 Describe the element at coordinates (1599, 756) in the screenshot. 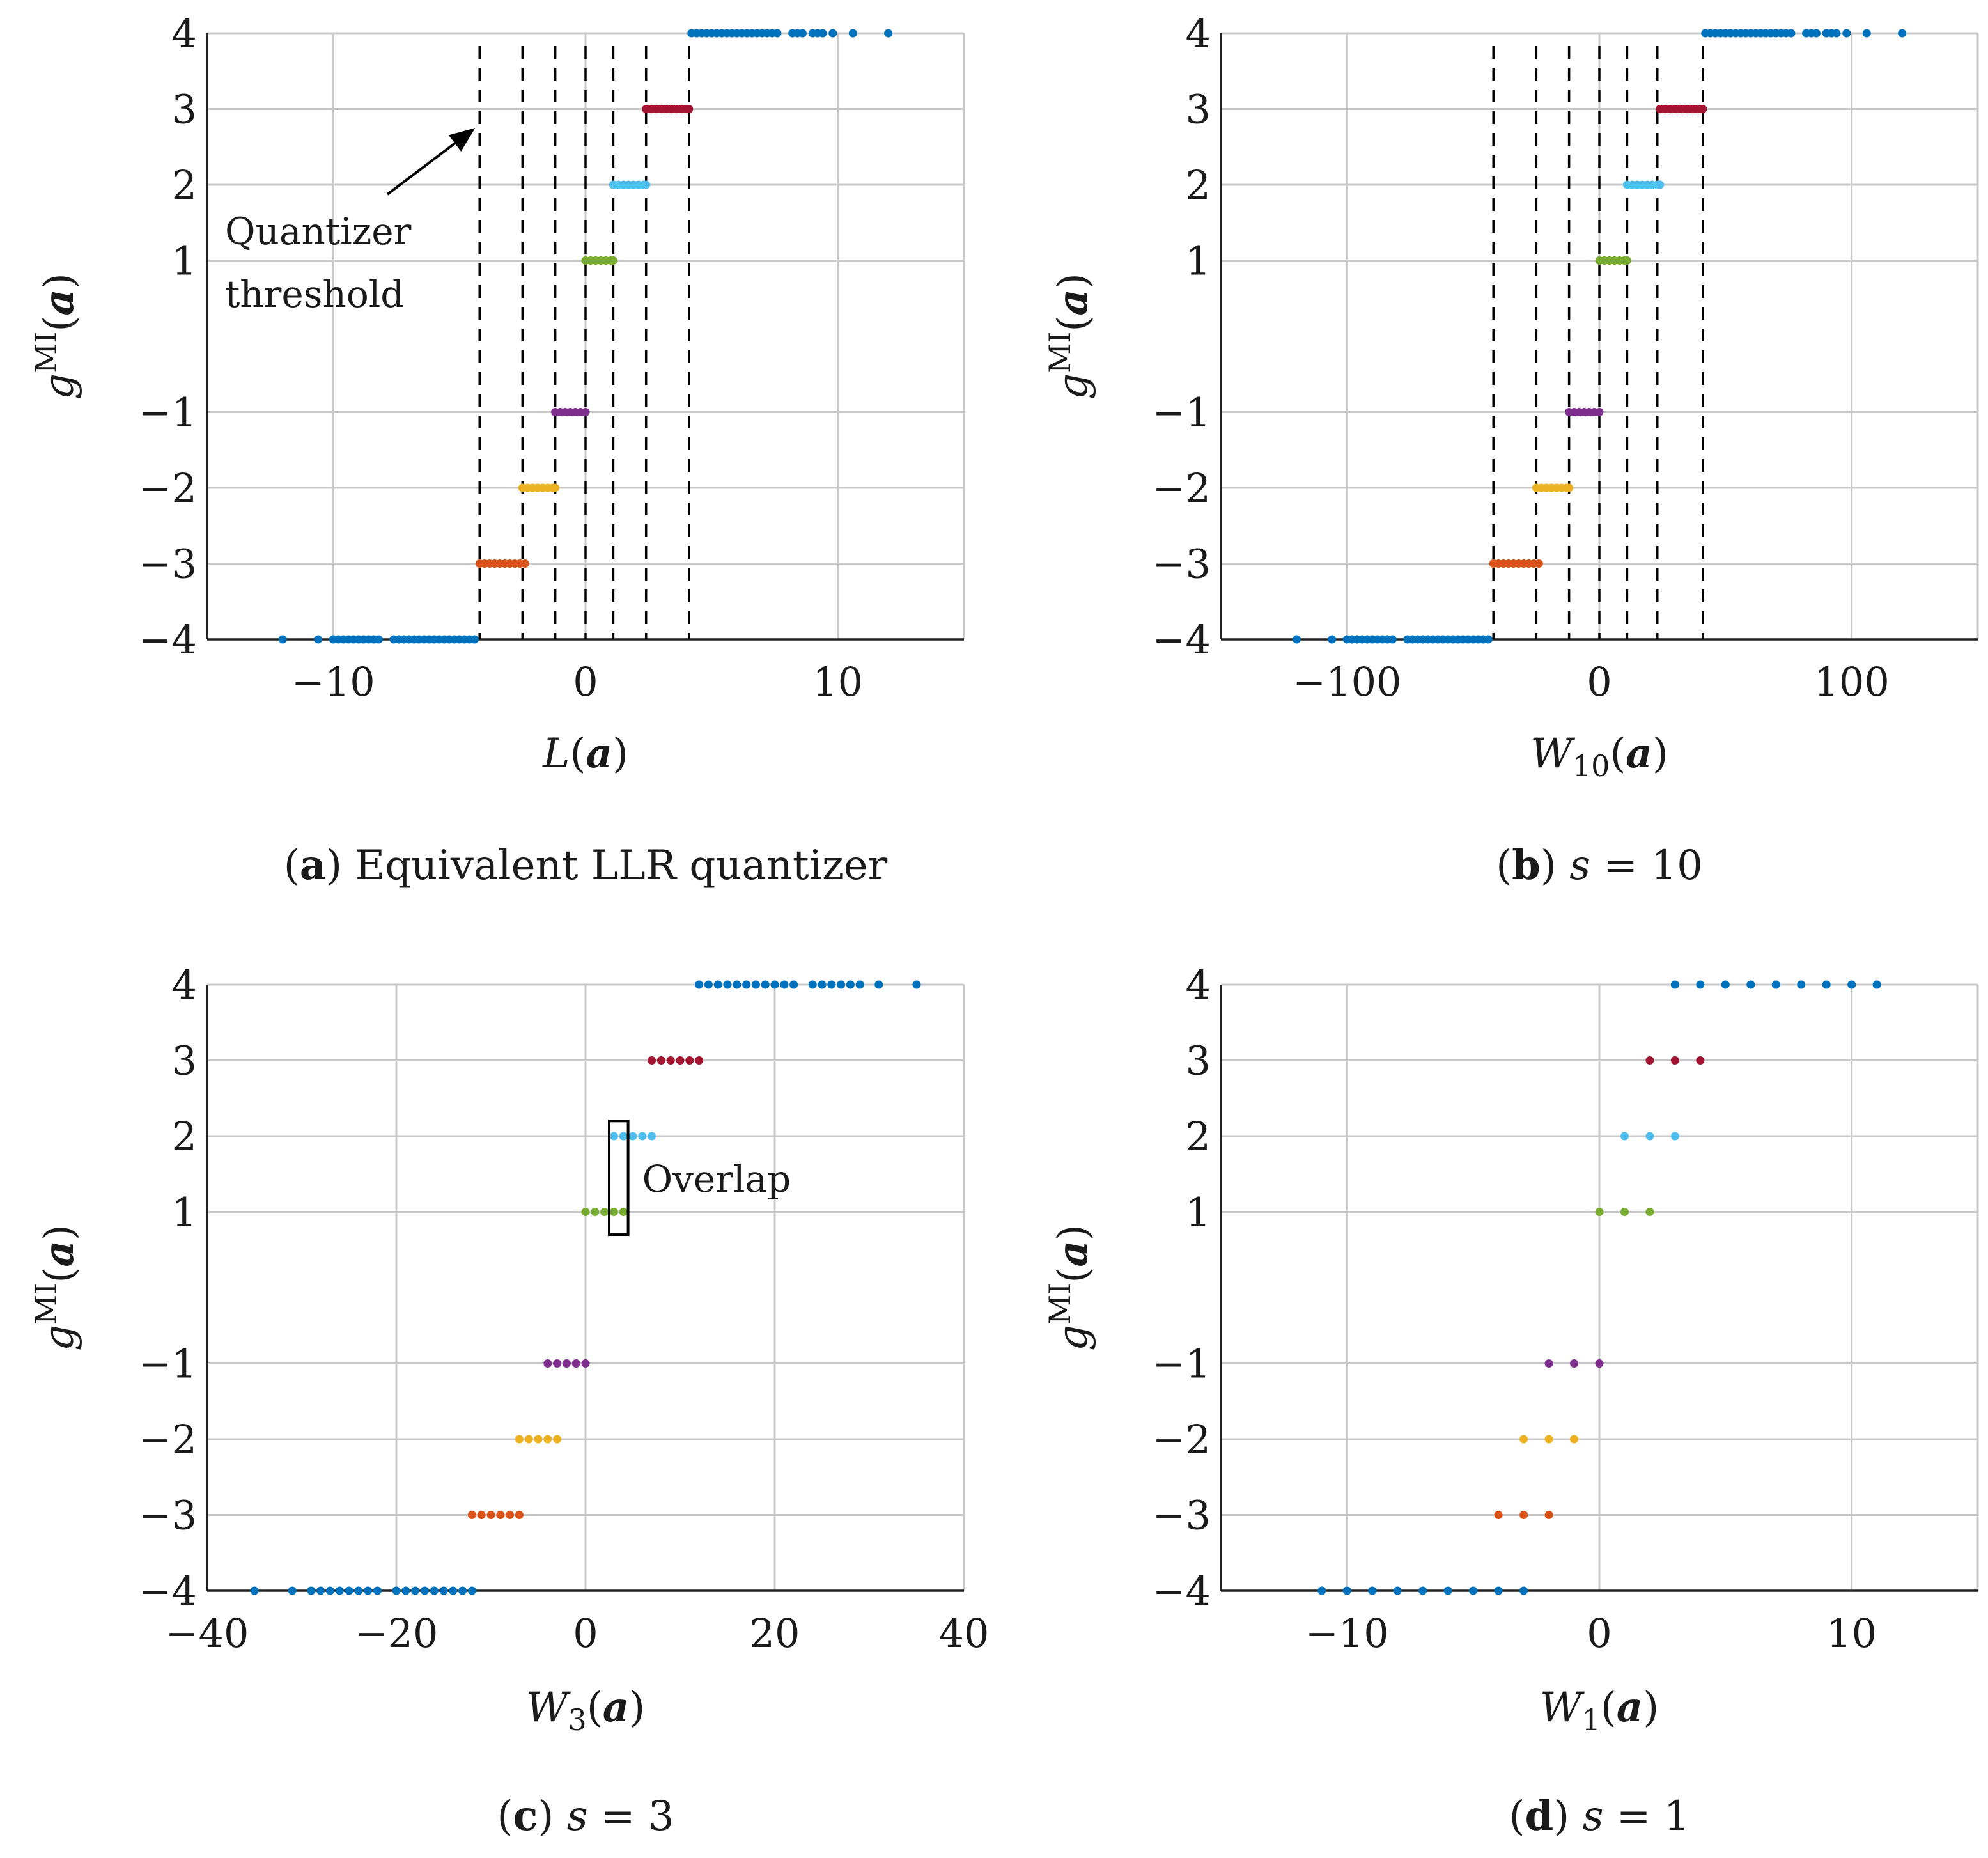

I see `x-axis-label: W10(a)` at that location.